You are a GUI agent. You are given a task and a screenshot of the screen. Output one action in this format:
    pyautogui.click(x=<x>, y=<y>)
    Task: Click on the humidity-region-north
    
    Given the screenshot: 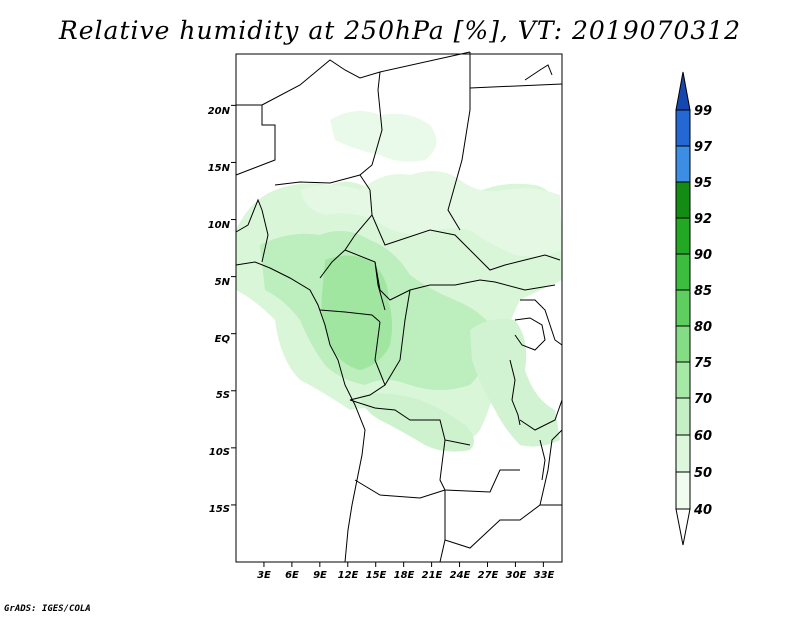 What is the action you would take?
    pyautogui.click(x=431, y=214)
    